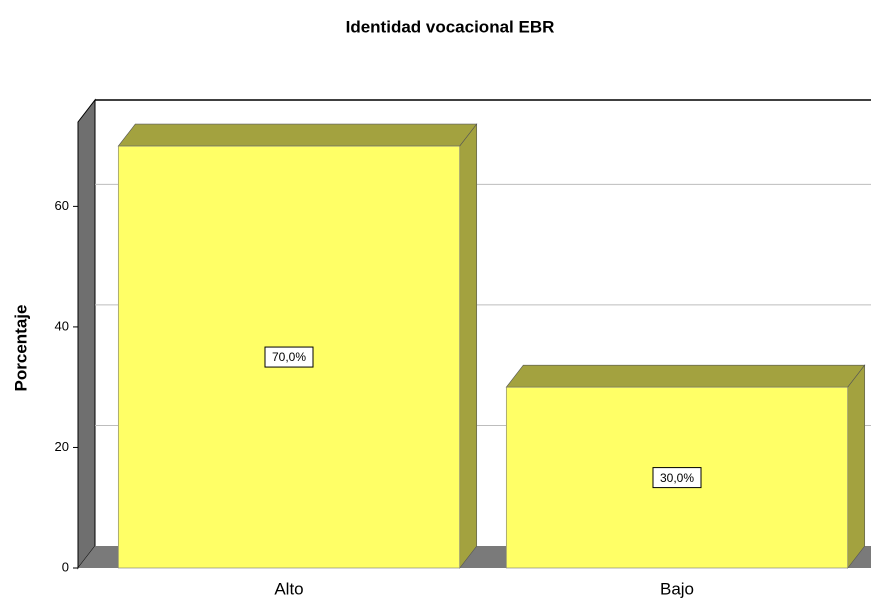 This screenshot has height=604, width=871. I want to click on y-axis-label: Porcentaje, so click(20, 348).